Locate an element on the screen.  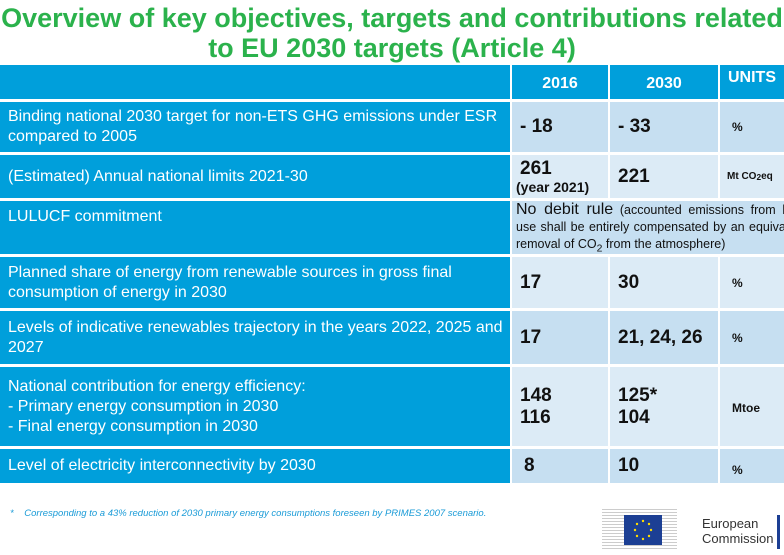
merged-sub: 2 is located at coordinates (599, 249).